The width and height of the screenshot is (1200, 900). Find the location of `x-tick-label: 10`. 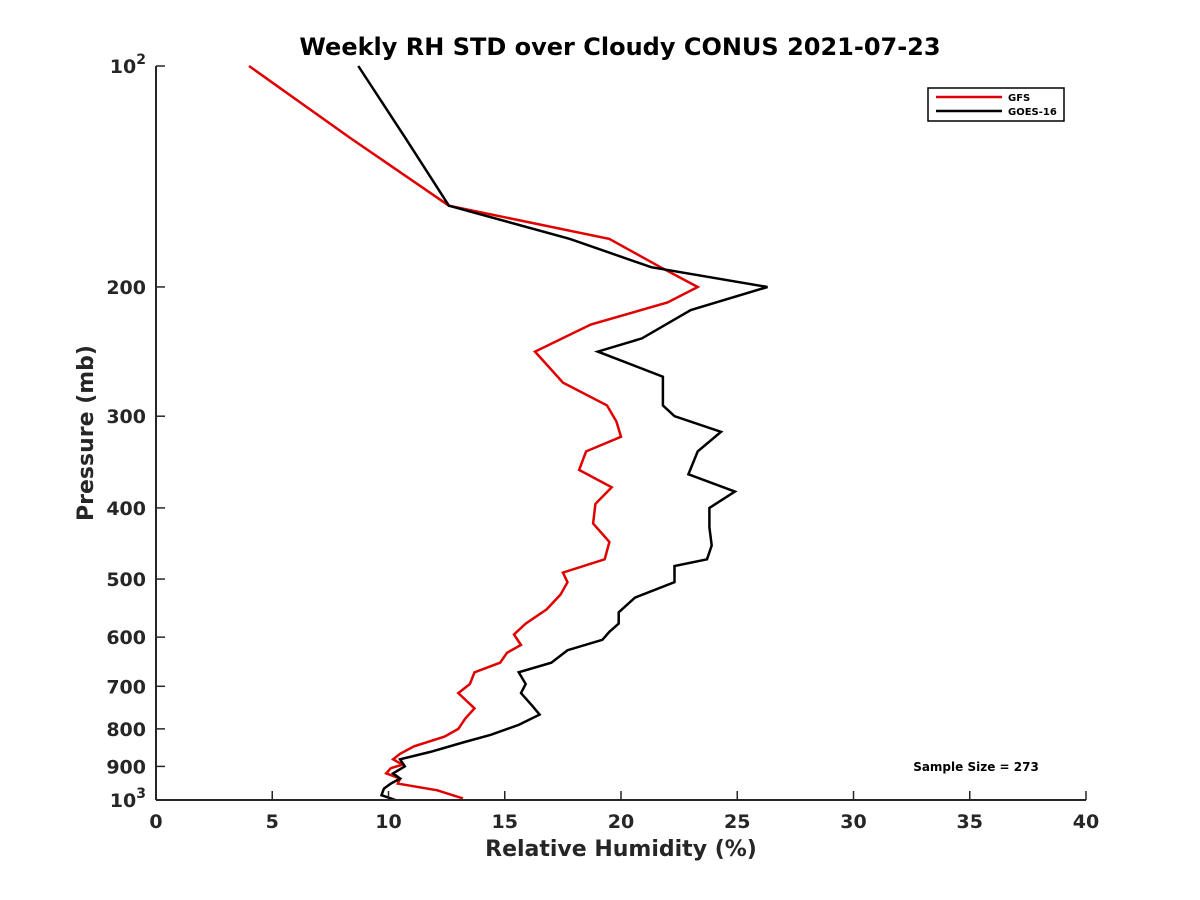

x-tick-label: 10 is located at coordinates (388, 822).